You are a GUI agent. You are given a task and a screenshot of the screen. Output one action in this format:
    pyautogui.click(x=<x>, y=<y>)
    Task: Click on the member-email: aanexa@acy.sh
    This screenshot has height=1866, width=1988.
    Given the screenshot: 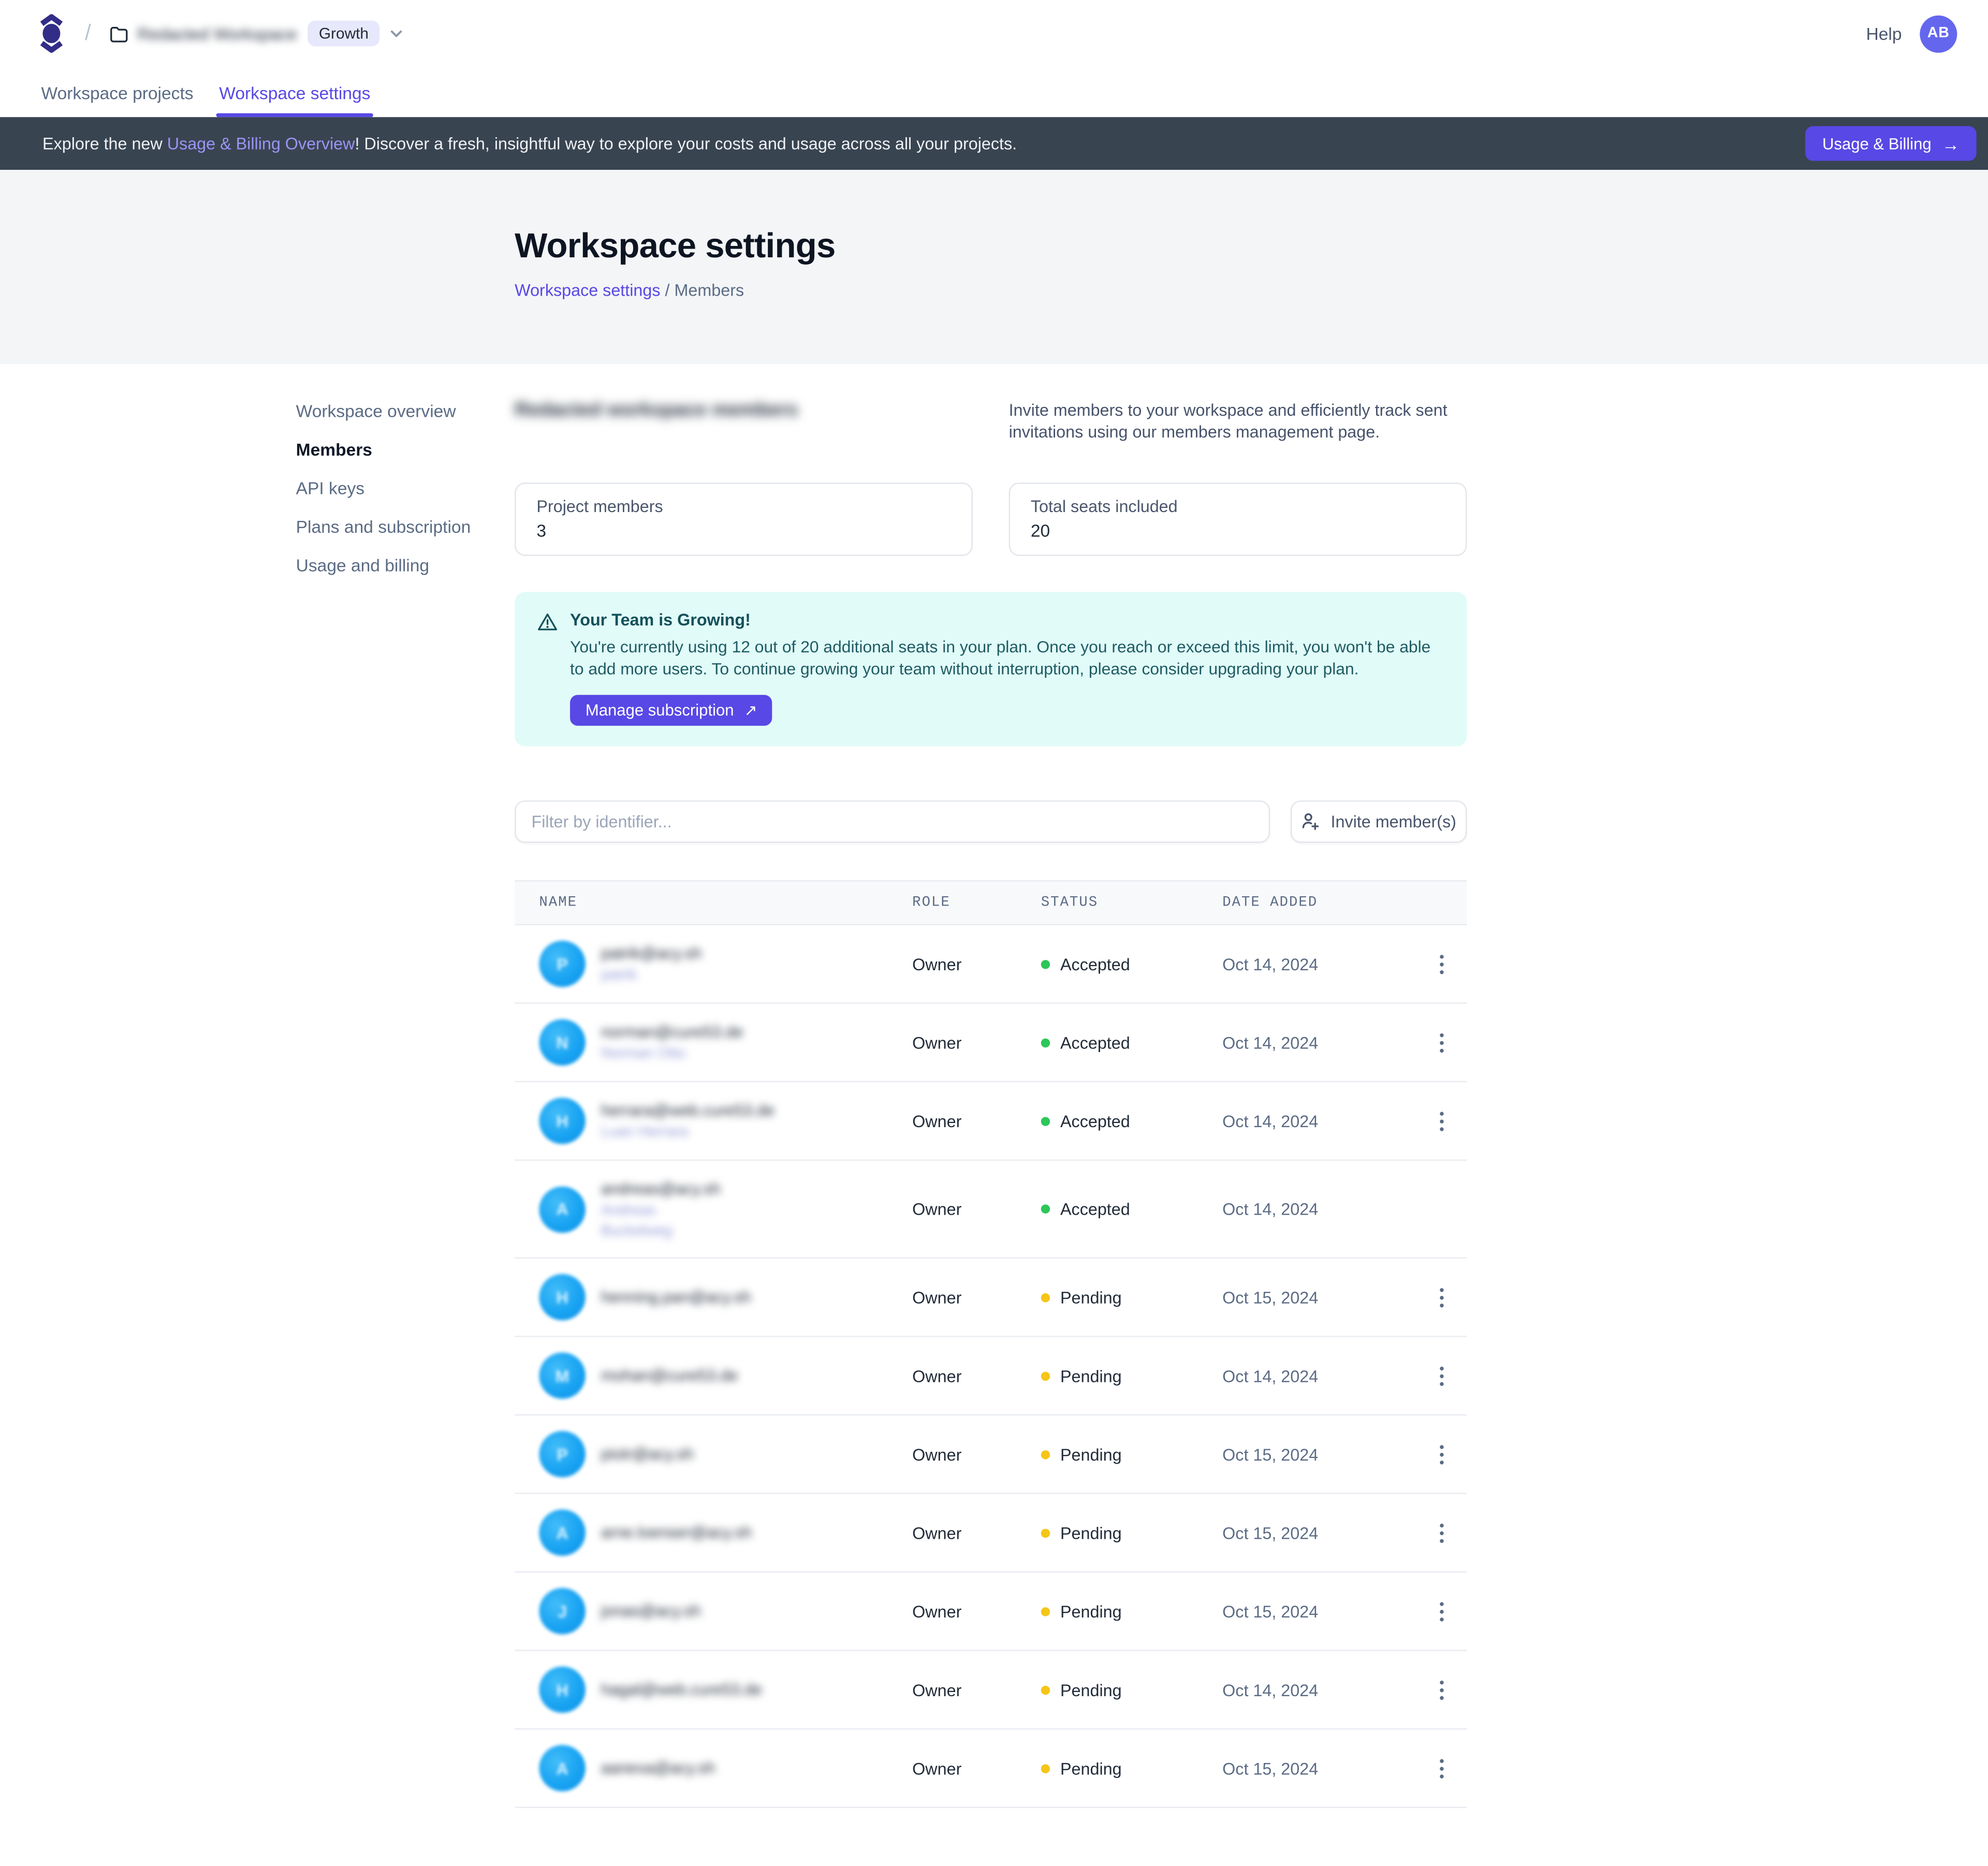 What is the action you would take?
    pyautogui.click(x=658, y=1768)
    